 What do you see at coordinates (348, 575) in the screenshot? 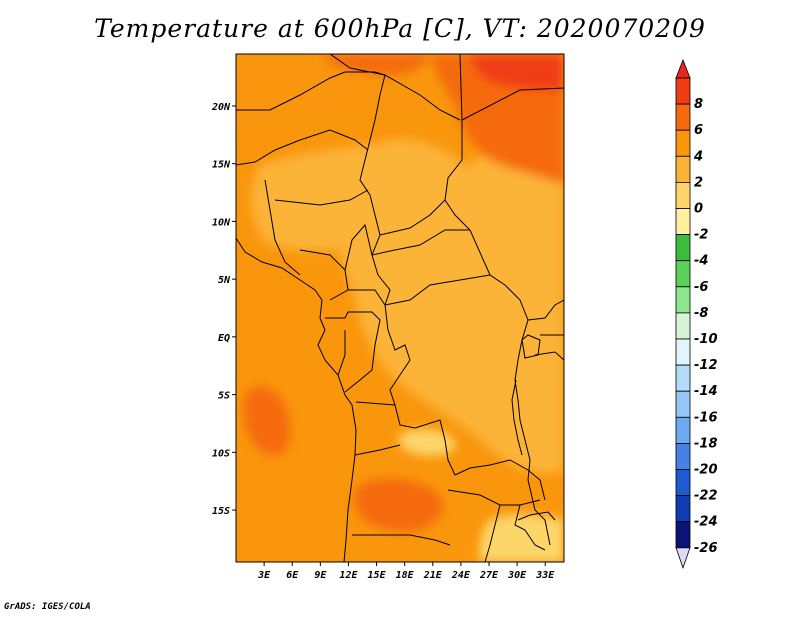
I see `lon-tick-label: 12E` at bounding box center [348, 575].